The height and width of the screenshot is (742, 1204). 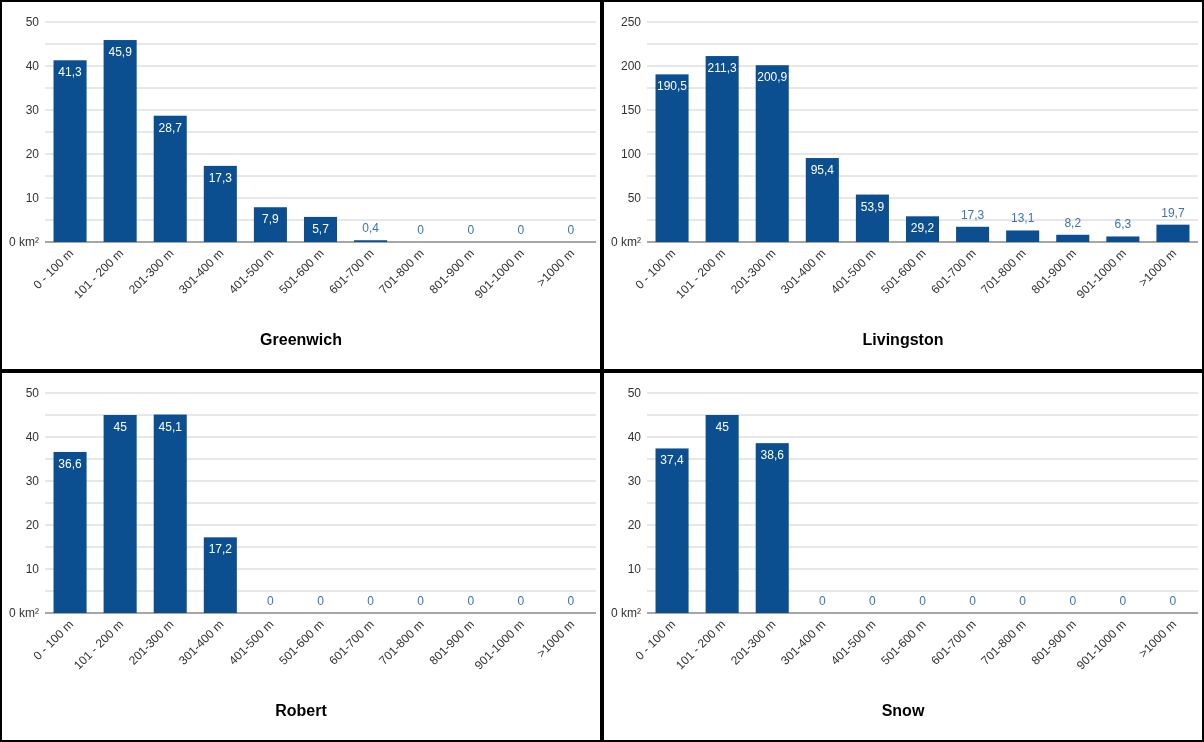 I want to click on data-label: 45,9, so click(x=120, y=52).